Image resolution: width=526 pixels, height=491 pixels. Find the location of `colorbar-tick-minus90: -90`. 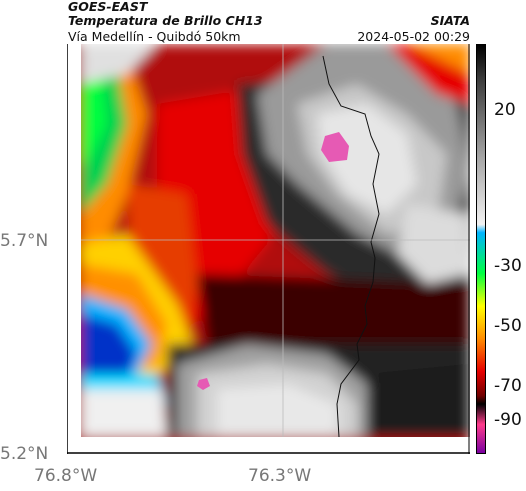

colorbar-tick-minus90: -90 is located at coordinates (508, 420).